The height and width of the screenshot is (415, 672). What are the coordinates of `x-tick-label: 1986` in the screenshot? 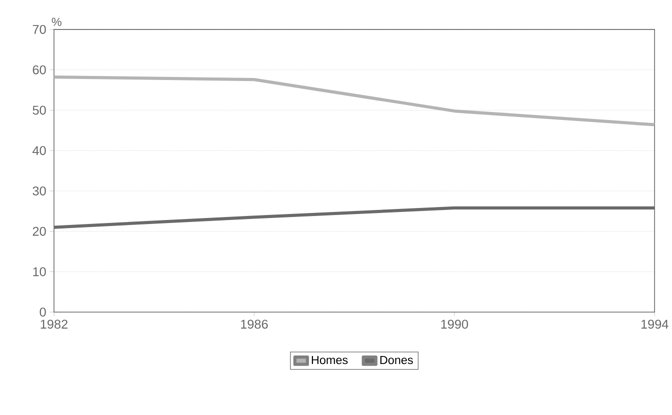 It's located at (254, 324).